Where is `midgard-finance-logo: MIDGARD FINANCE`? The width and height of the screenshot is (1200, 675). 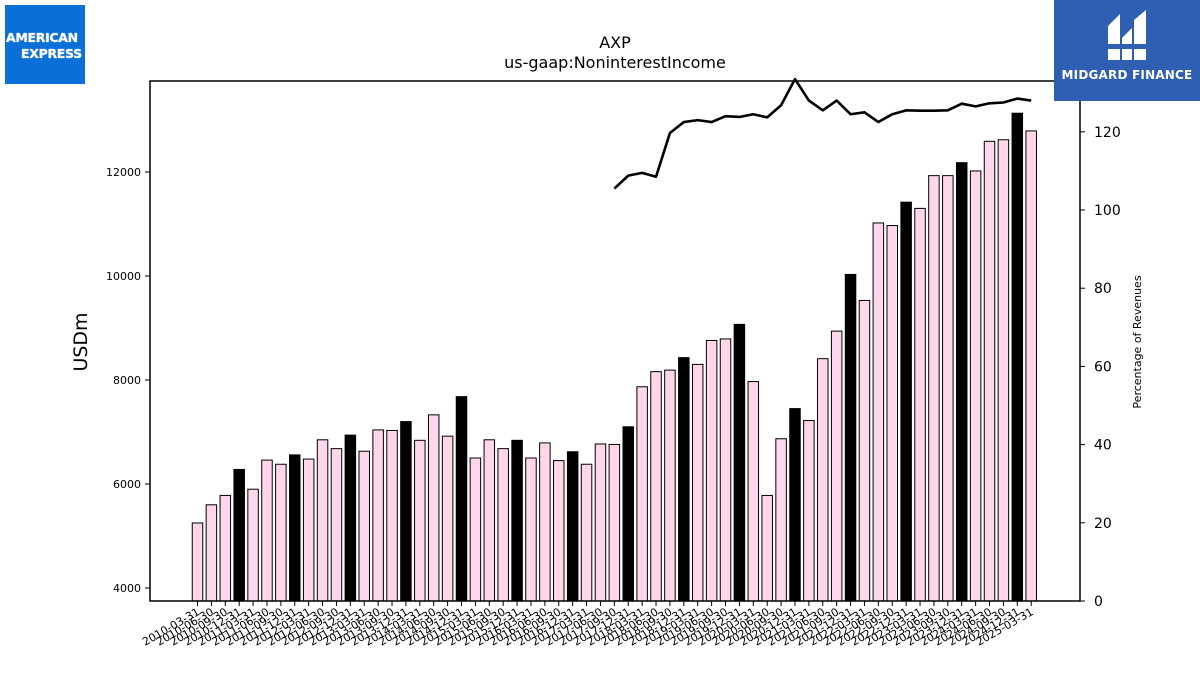
midgard-finance-logo: MIDGARD FINANCE is located at coordinates (1127, 50).